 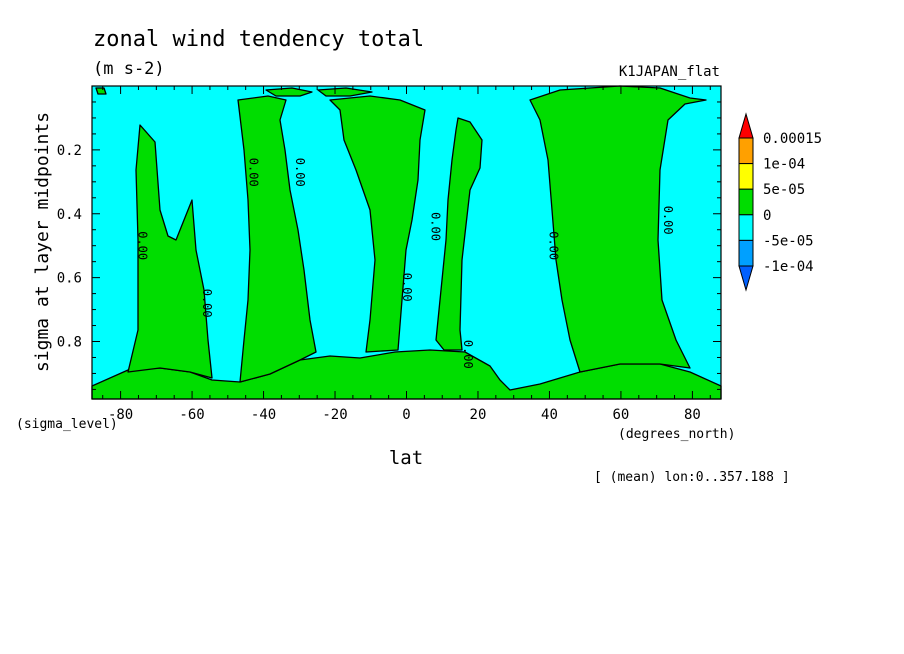 What do you see at coordinates (69, 343) in the screenshot?
I see `y-tick-label: 0.8` at bounding box center [69, 343].